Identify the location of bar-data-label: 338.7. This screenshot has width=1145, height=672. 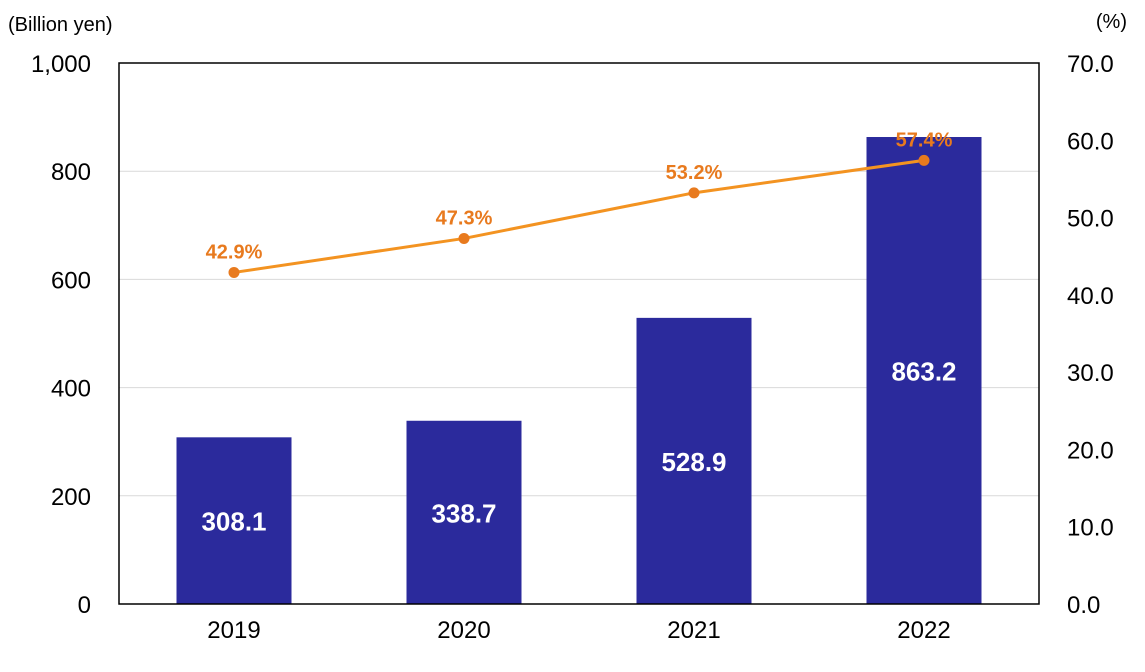
(463, 513).